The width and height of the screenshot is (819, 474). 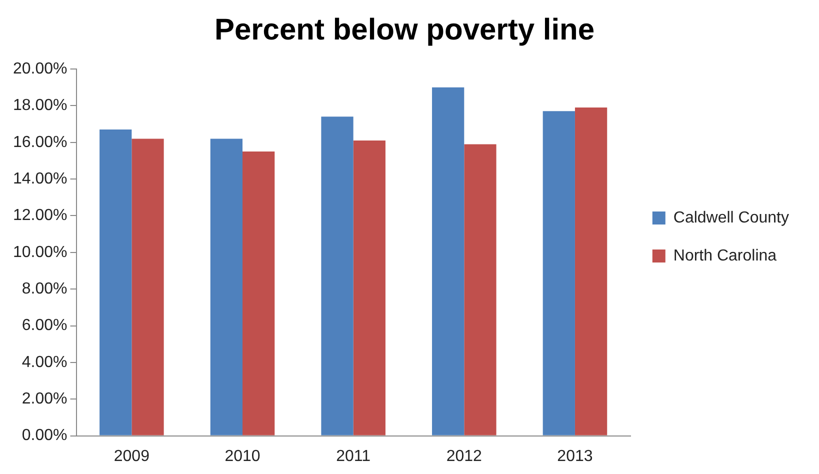 What do you see at coordinates (45, 289) in the screenshot?
I see `y-tick-label: 8.00%` at bounding box center [45, 289].